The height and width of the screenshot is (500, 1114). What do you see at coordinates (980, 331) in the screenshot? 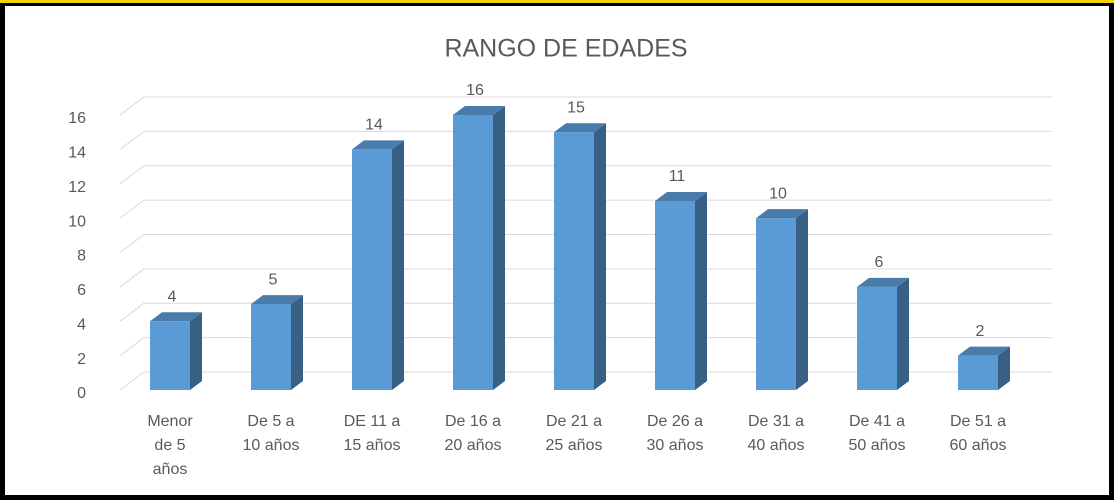
I see `data-label: 2` at bounding box center [980, 331].